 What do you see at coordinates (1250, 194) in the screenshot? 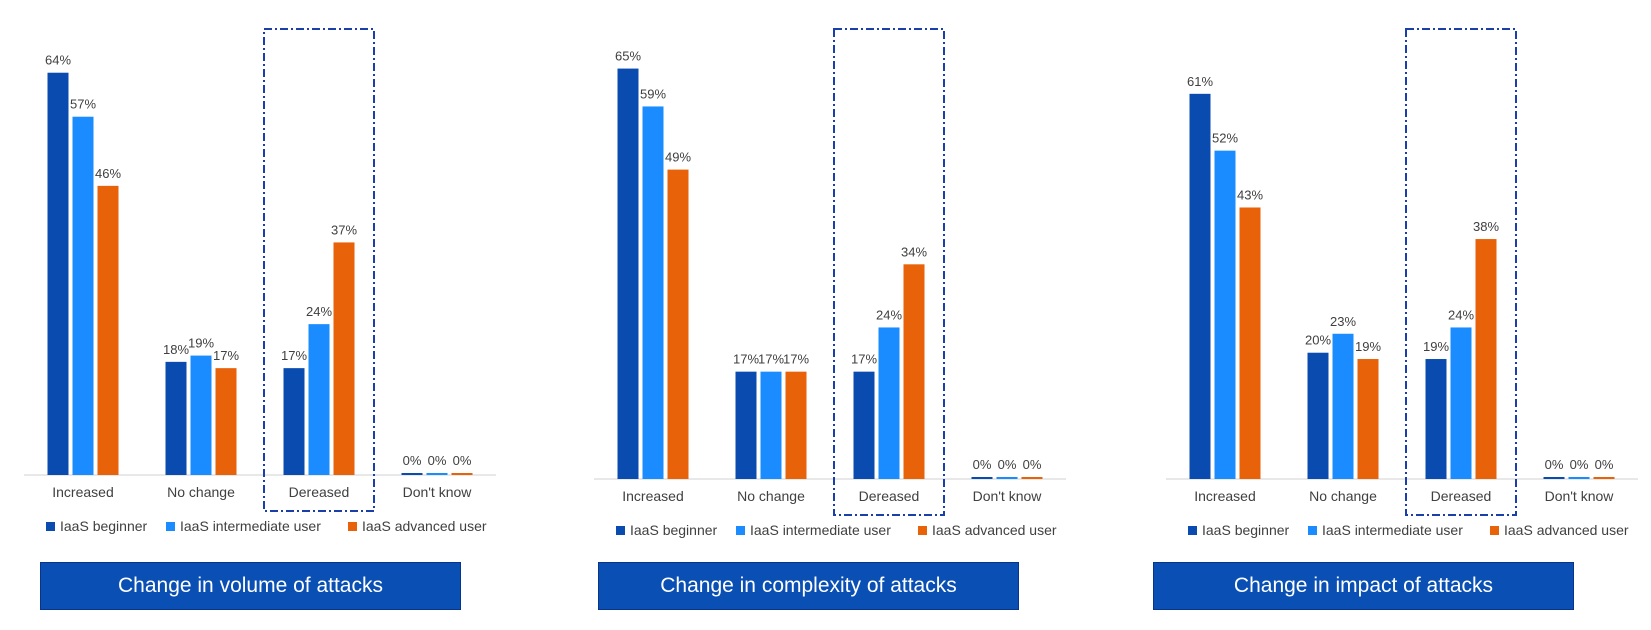
I see `data-label: 43%` at bounding box center [1250, 194].